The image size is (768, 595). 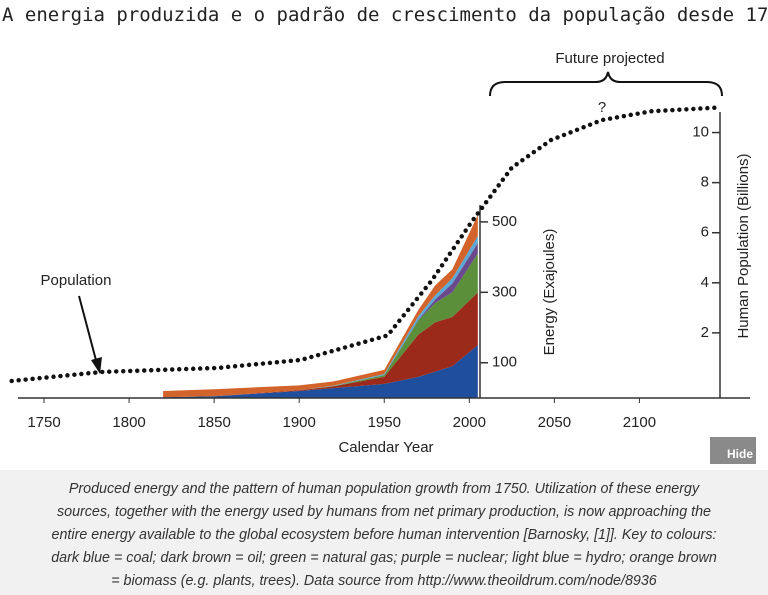 I want to click on x-tick-label: 1800, so click(x=128, y=422).